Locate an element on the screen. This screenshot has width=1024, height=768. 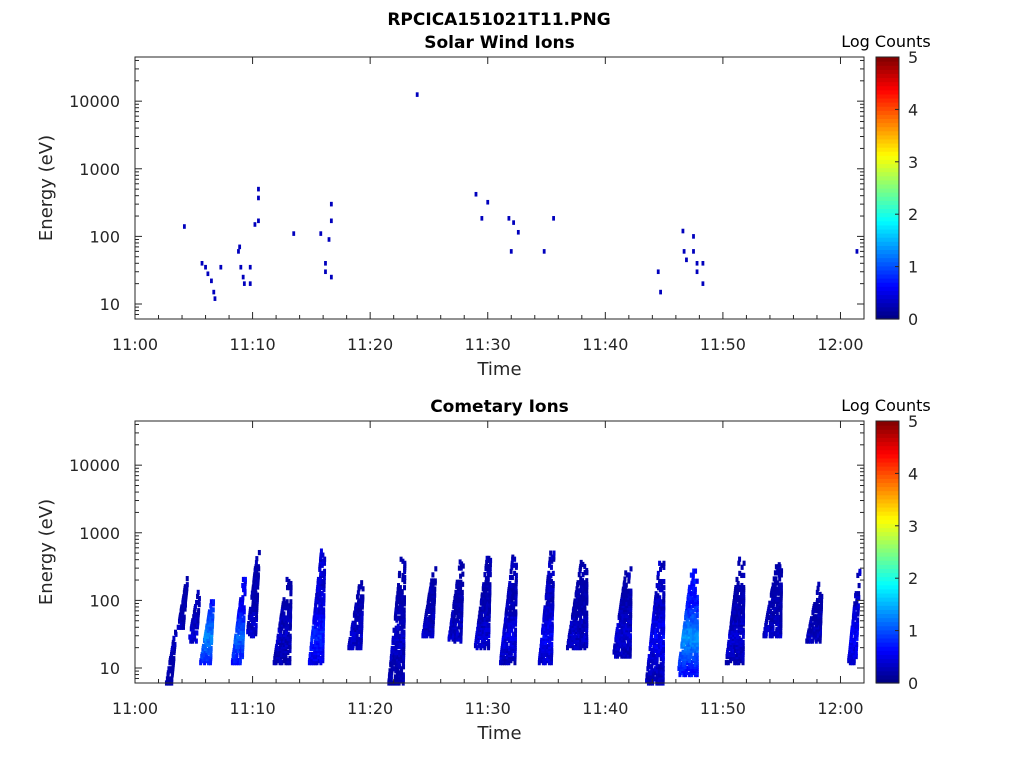
ion-burst is located at coordinates (397, 621).